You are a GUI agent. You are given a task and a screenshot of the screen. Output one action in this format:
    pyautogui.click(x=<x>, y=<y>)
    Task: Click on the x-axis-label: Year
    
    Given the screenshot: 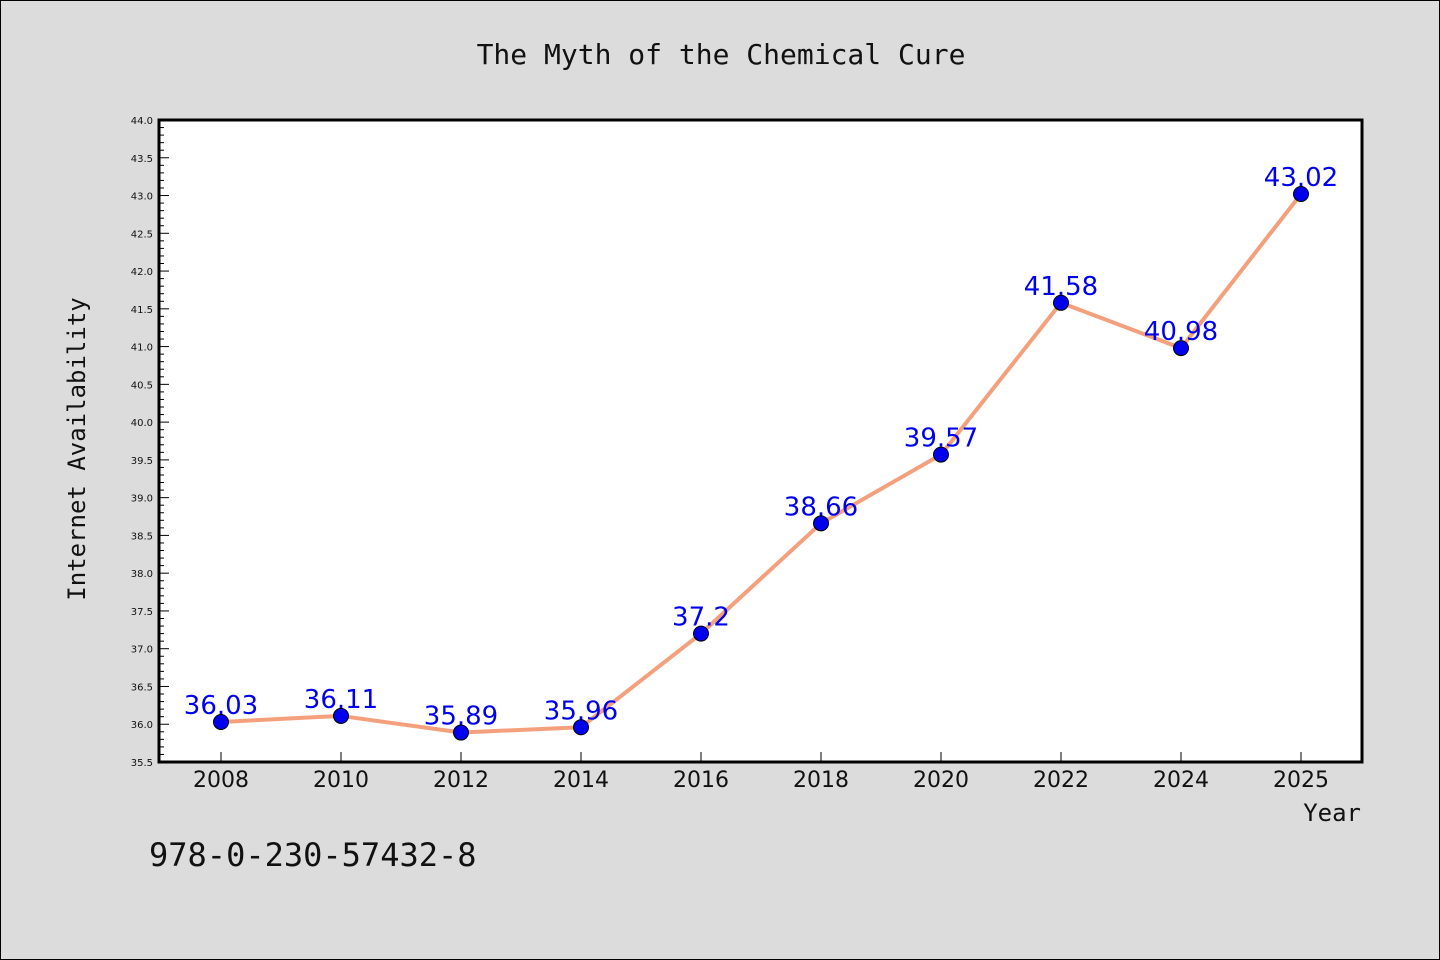 What is the action you would take?
    pyautogui.click(x=1332, y=813)
    